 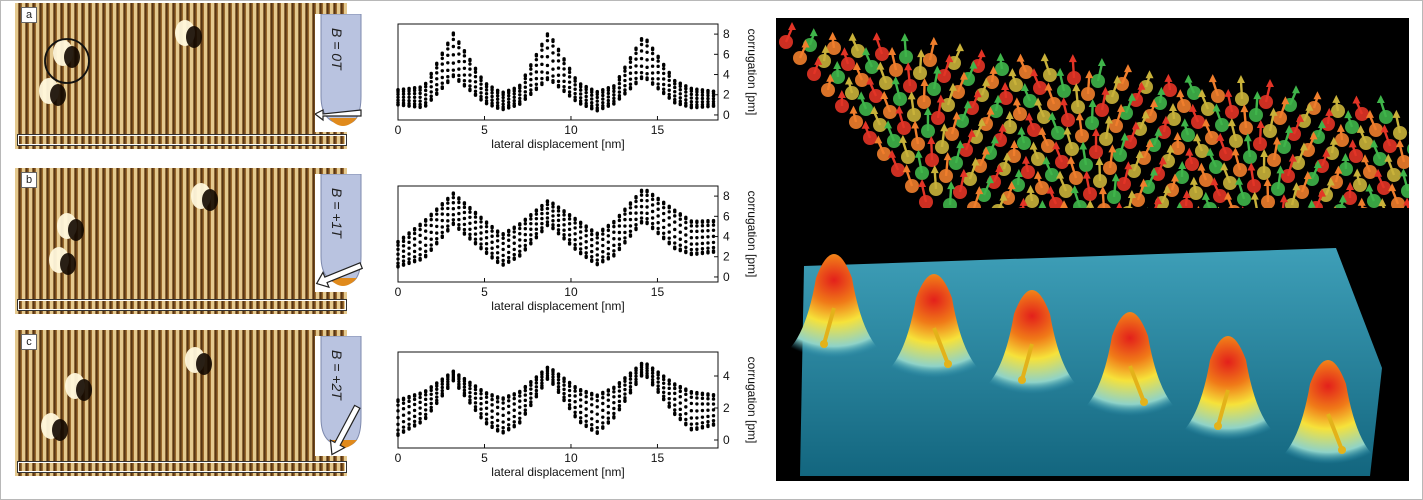 I want to click on linescan-strip, so click(x=182, y=467).